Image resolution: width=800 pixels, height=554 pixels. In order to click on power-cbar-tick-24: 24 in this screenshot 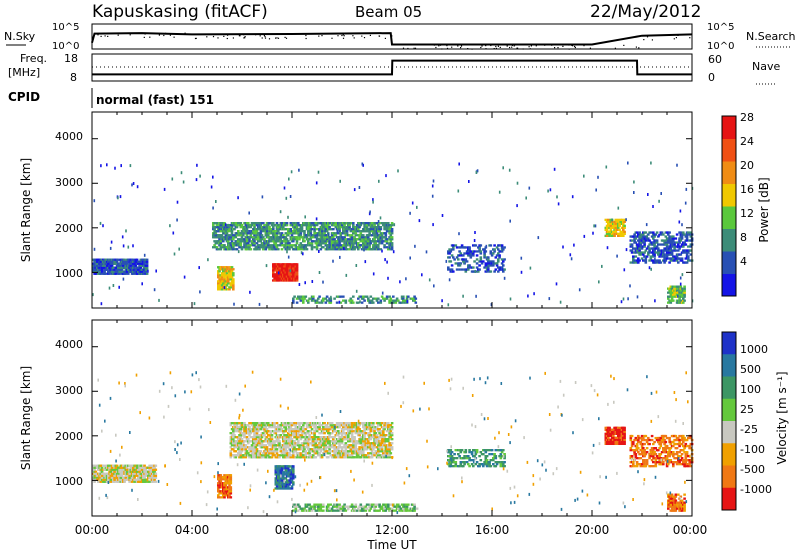, I will do `click(747, 141)`.